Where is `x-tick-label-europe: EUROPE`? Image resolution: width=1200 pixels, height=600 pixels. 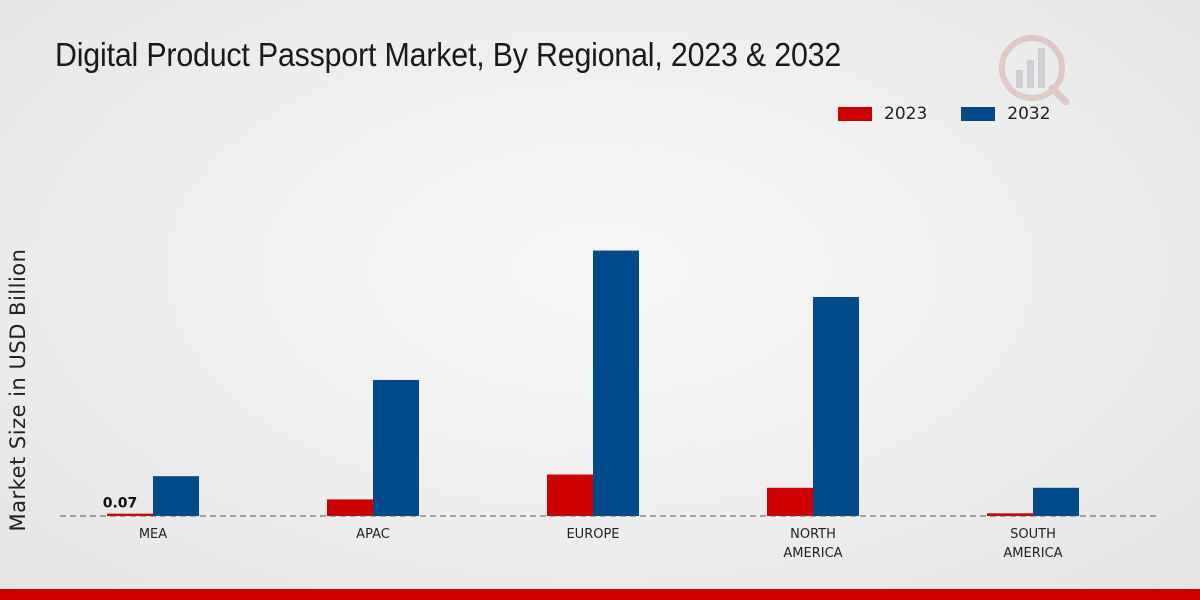
x-tick-label-europe: EUROPE is located at coordinates (592, 534).